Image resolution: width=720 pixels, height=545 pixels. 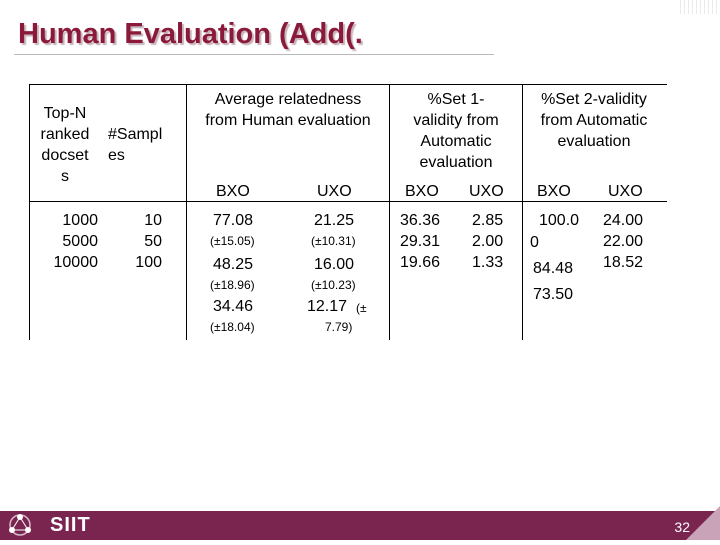 I want to click on table-cell: 29.31, so click(x=420, y=241).